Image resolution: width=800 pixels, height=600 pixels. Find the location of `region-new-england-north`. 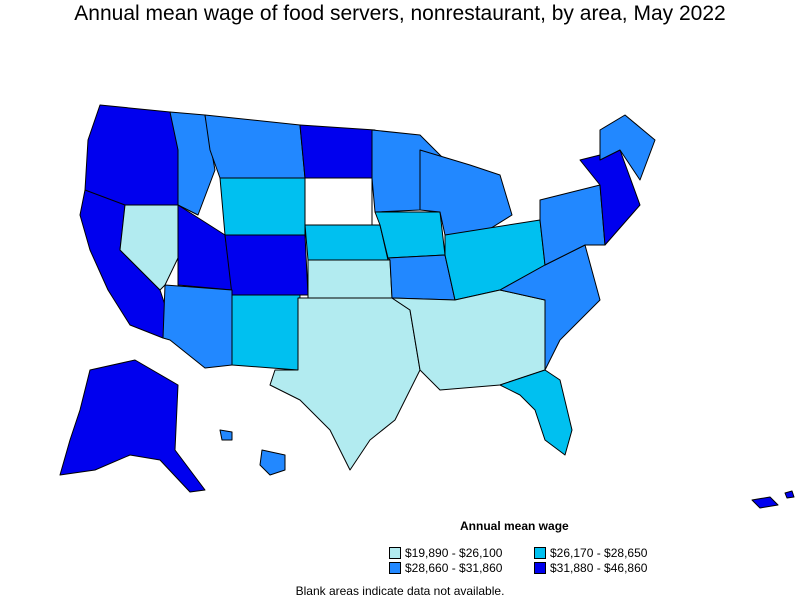

region-new-england-north is located at coordinates (627, 147).